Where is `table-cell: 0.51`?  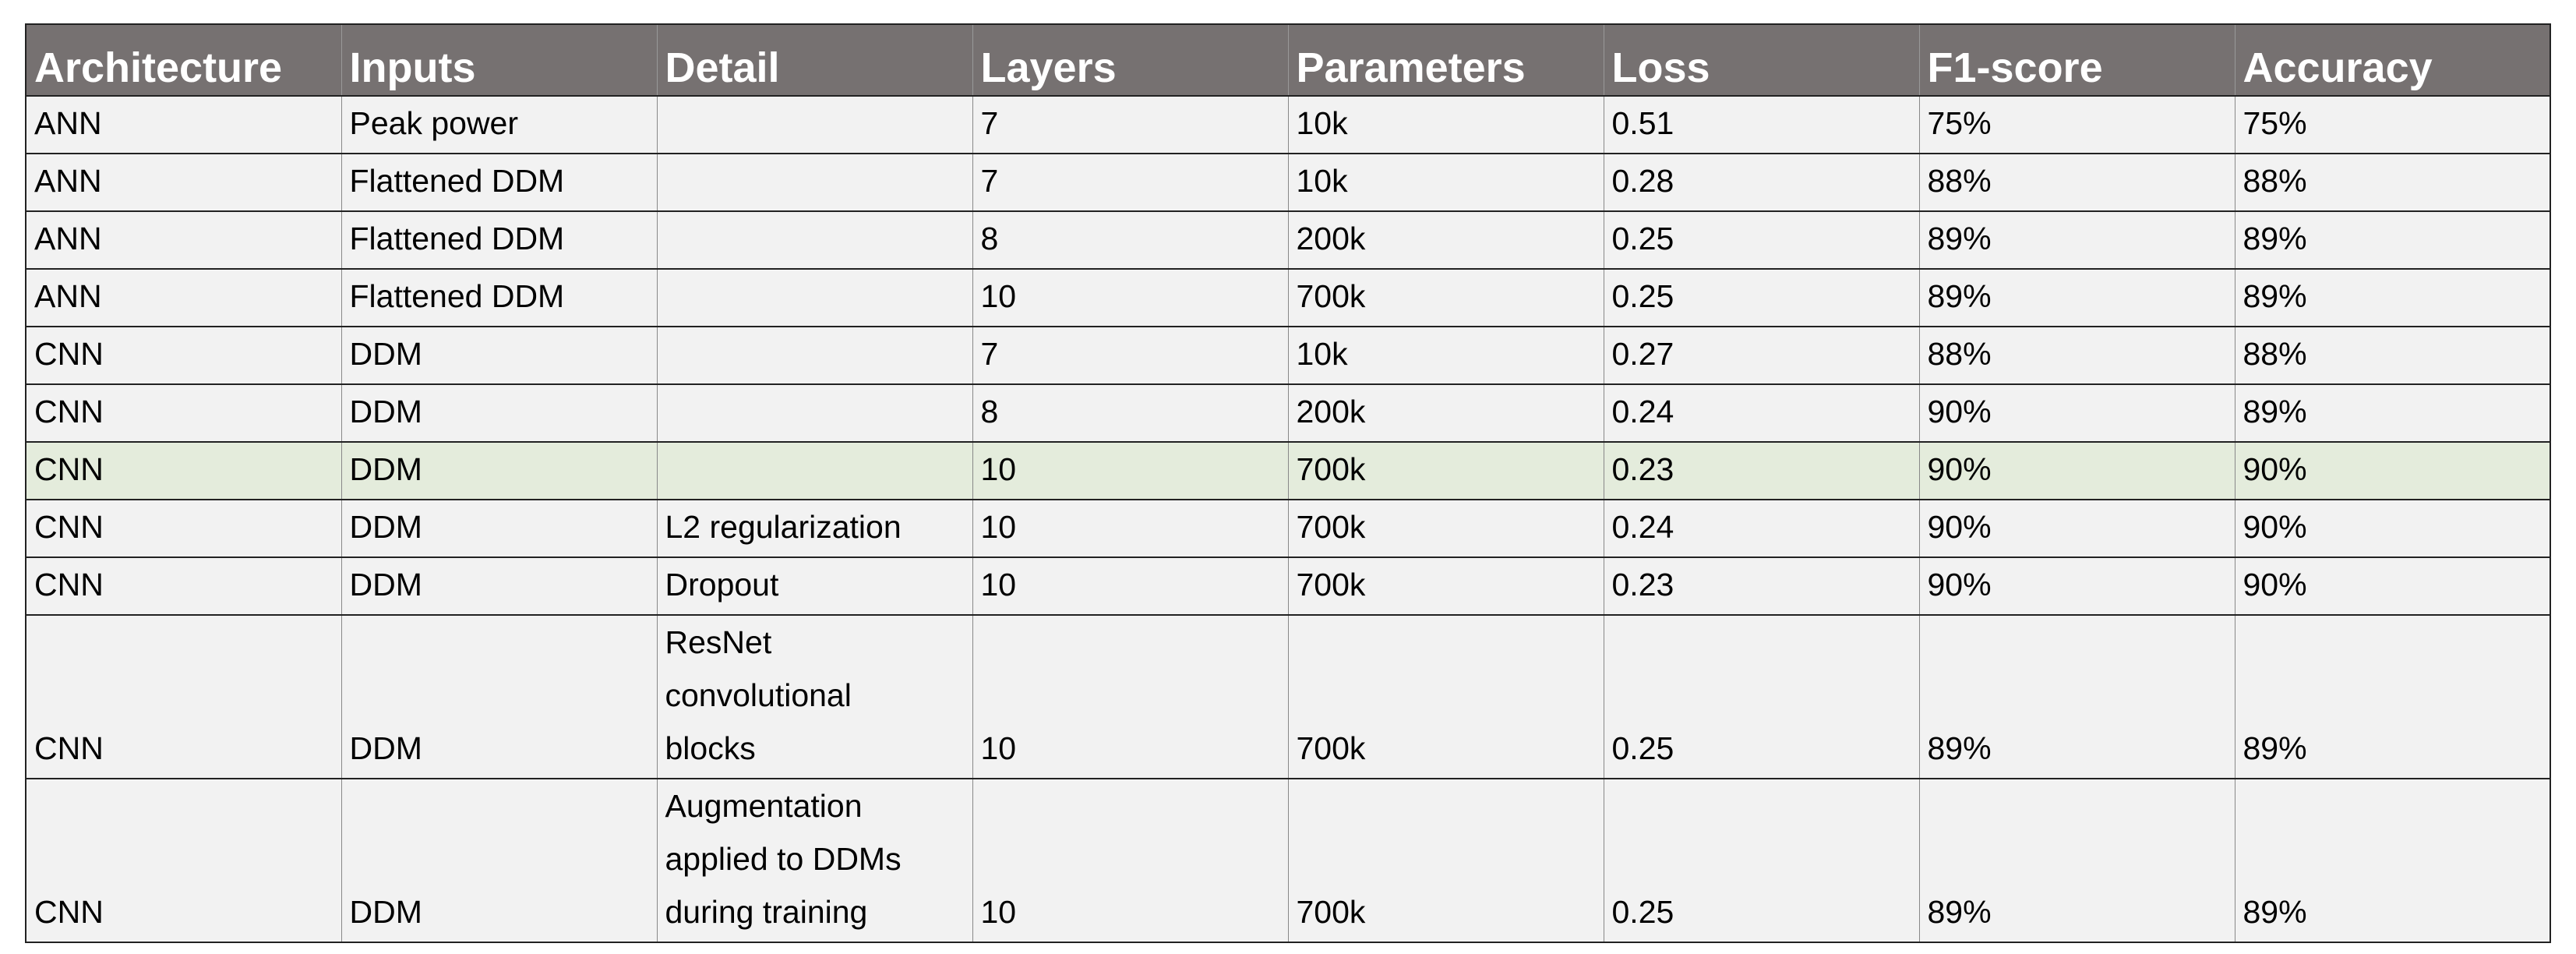
table-cell: 0.51 is located at coordinates (1761, 124).